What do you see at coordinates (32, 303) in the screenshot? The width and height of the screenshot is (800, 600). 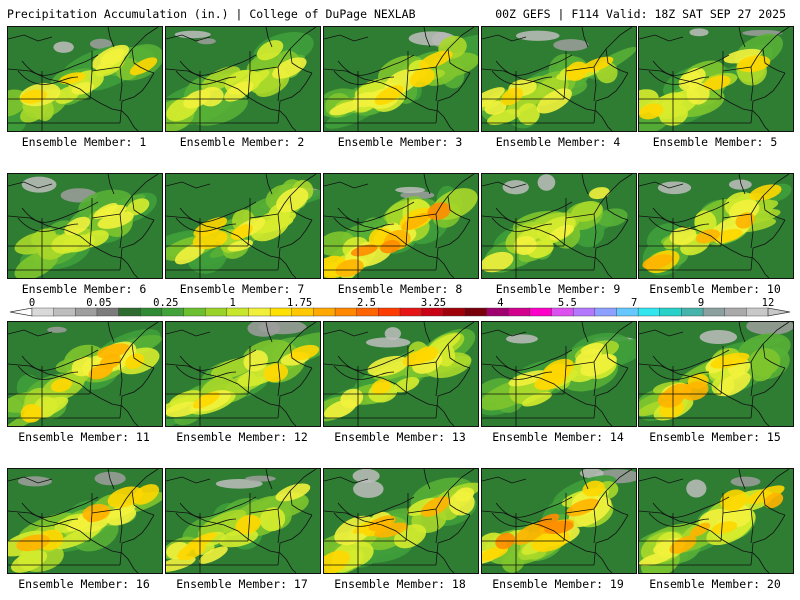 I see `colorbar-tick-label: 0` at bounding box center [32, 303].